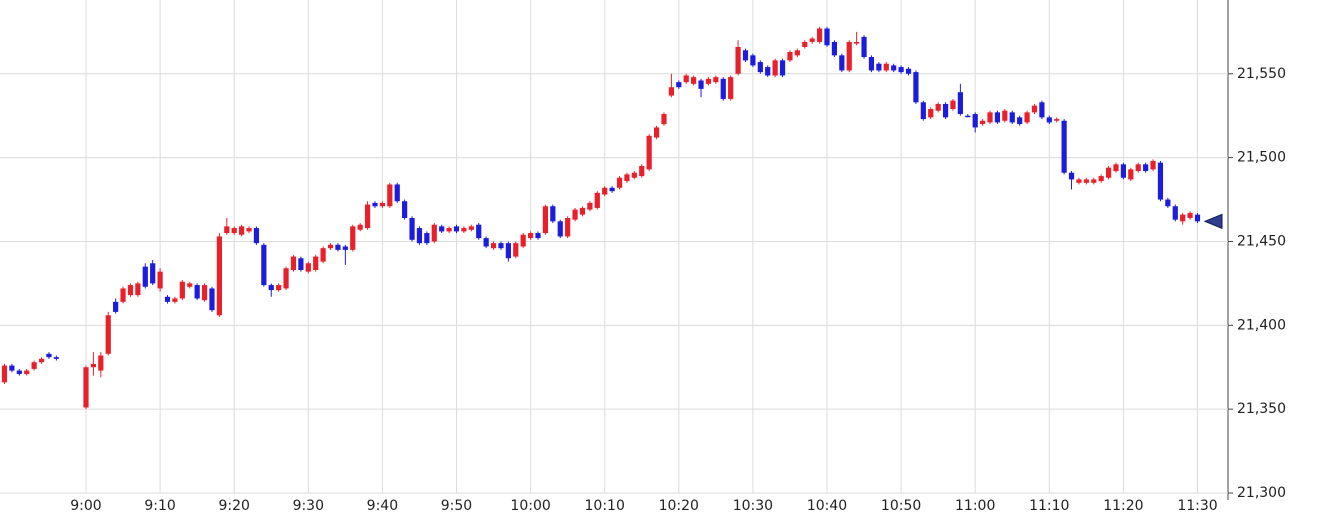 The image size is (1324, 520). I want to click on x-tick-label: 9:50, so click(456, 506).